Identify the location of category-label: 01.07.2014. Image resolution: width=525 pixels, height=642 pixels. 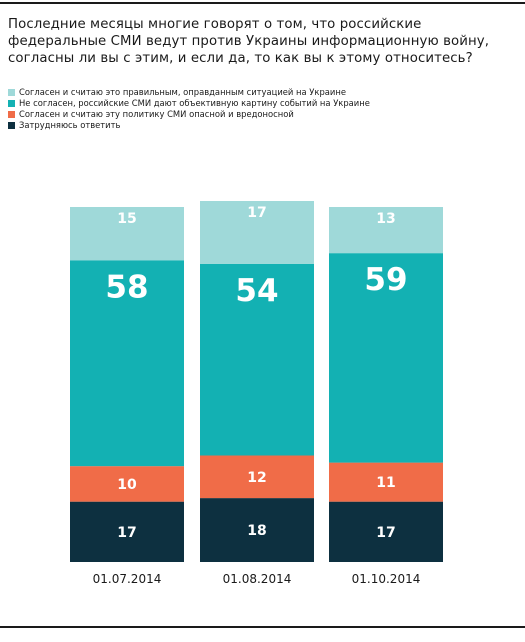
(127, 579).